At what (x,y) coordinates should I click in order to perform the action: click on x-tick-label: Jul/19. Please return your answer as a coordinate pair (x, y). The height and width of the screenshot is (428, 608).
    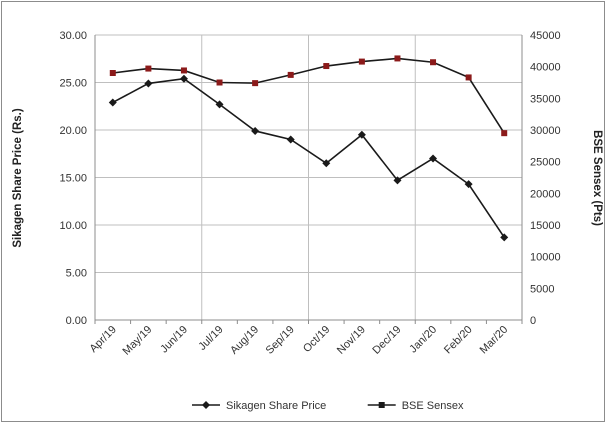
    Looking at the image, I should click on (210, 338).